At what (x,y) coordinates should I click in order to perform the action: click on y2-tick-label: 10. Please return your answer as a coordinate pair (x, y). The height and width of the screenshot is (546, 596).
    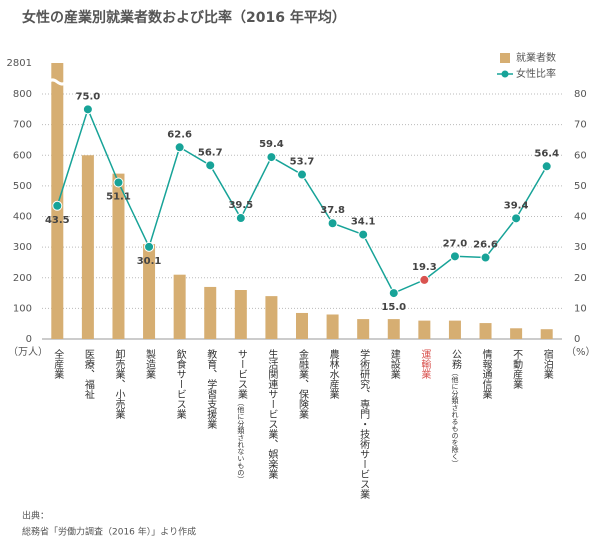
    Looking at the image, I should click on (580, 308).